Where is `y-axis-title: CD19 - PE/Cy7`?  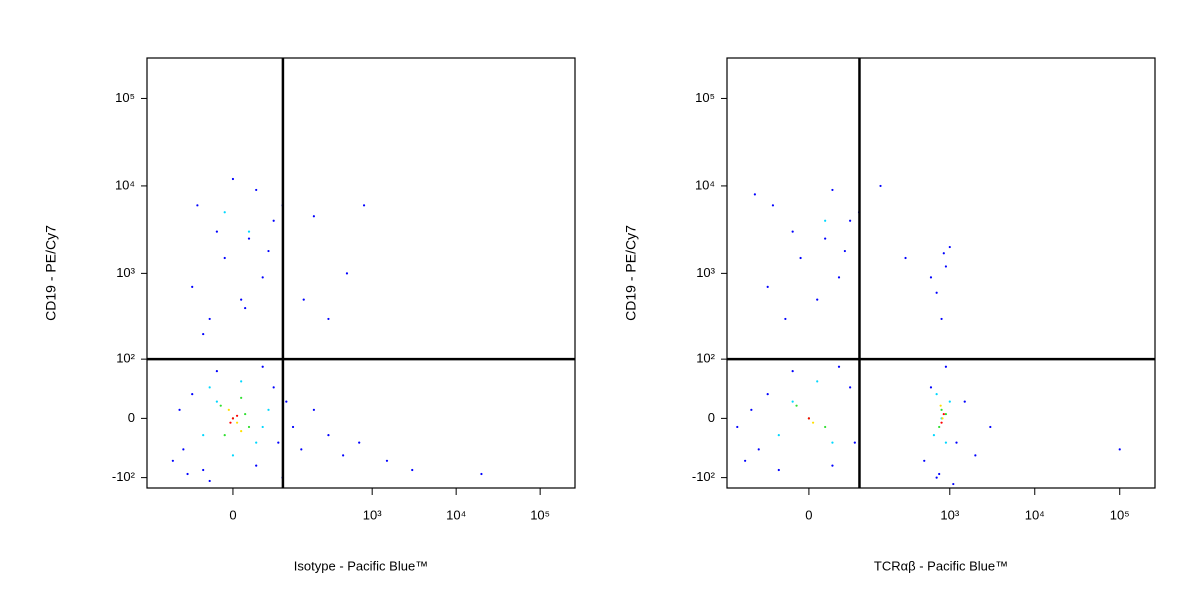 y-axis-title: CD19 - PE/Cy7 is located at coordinates (51, 273).